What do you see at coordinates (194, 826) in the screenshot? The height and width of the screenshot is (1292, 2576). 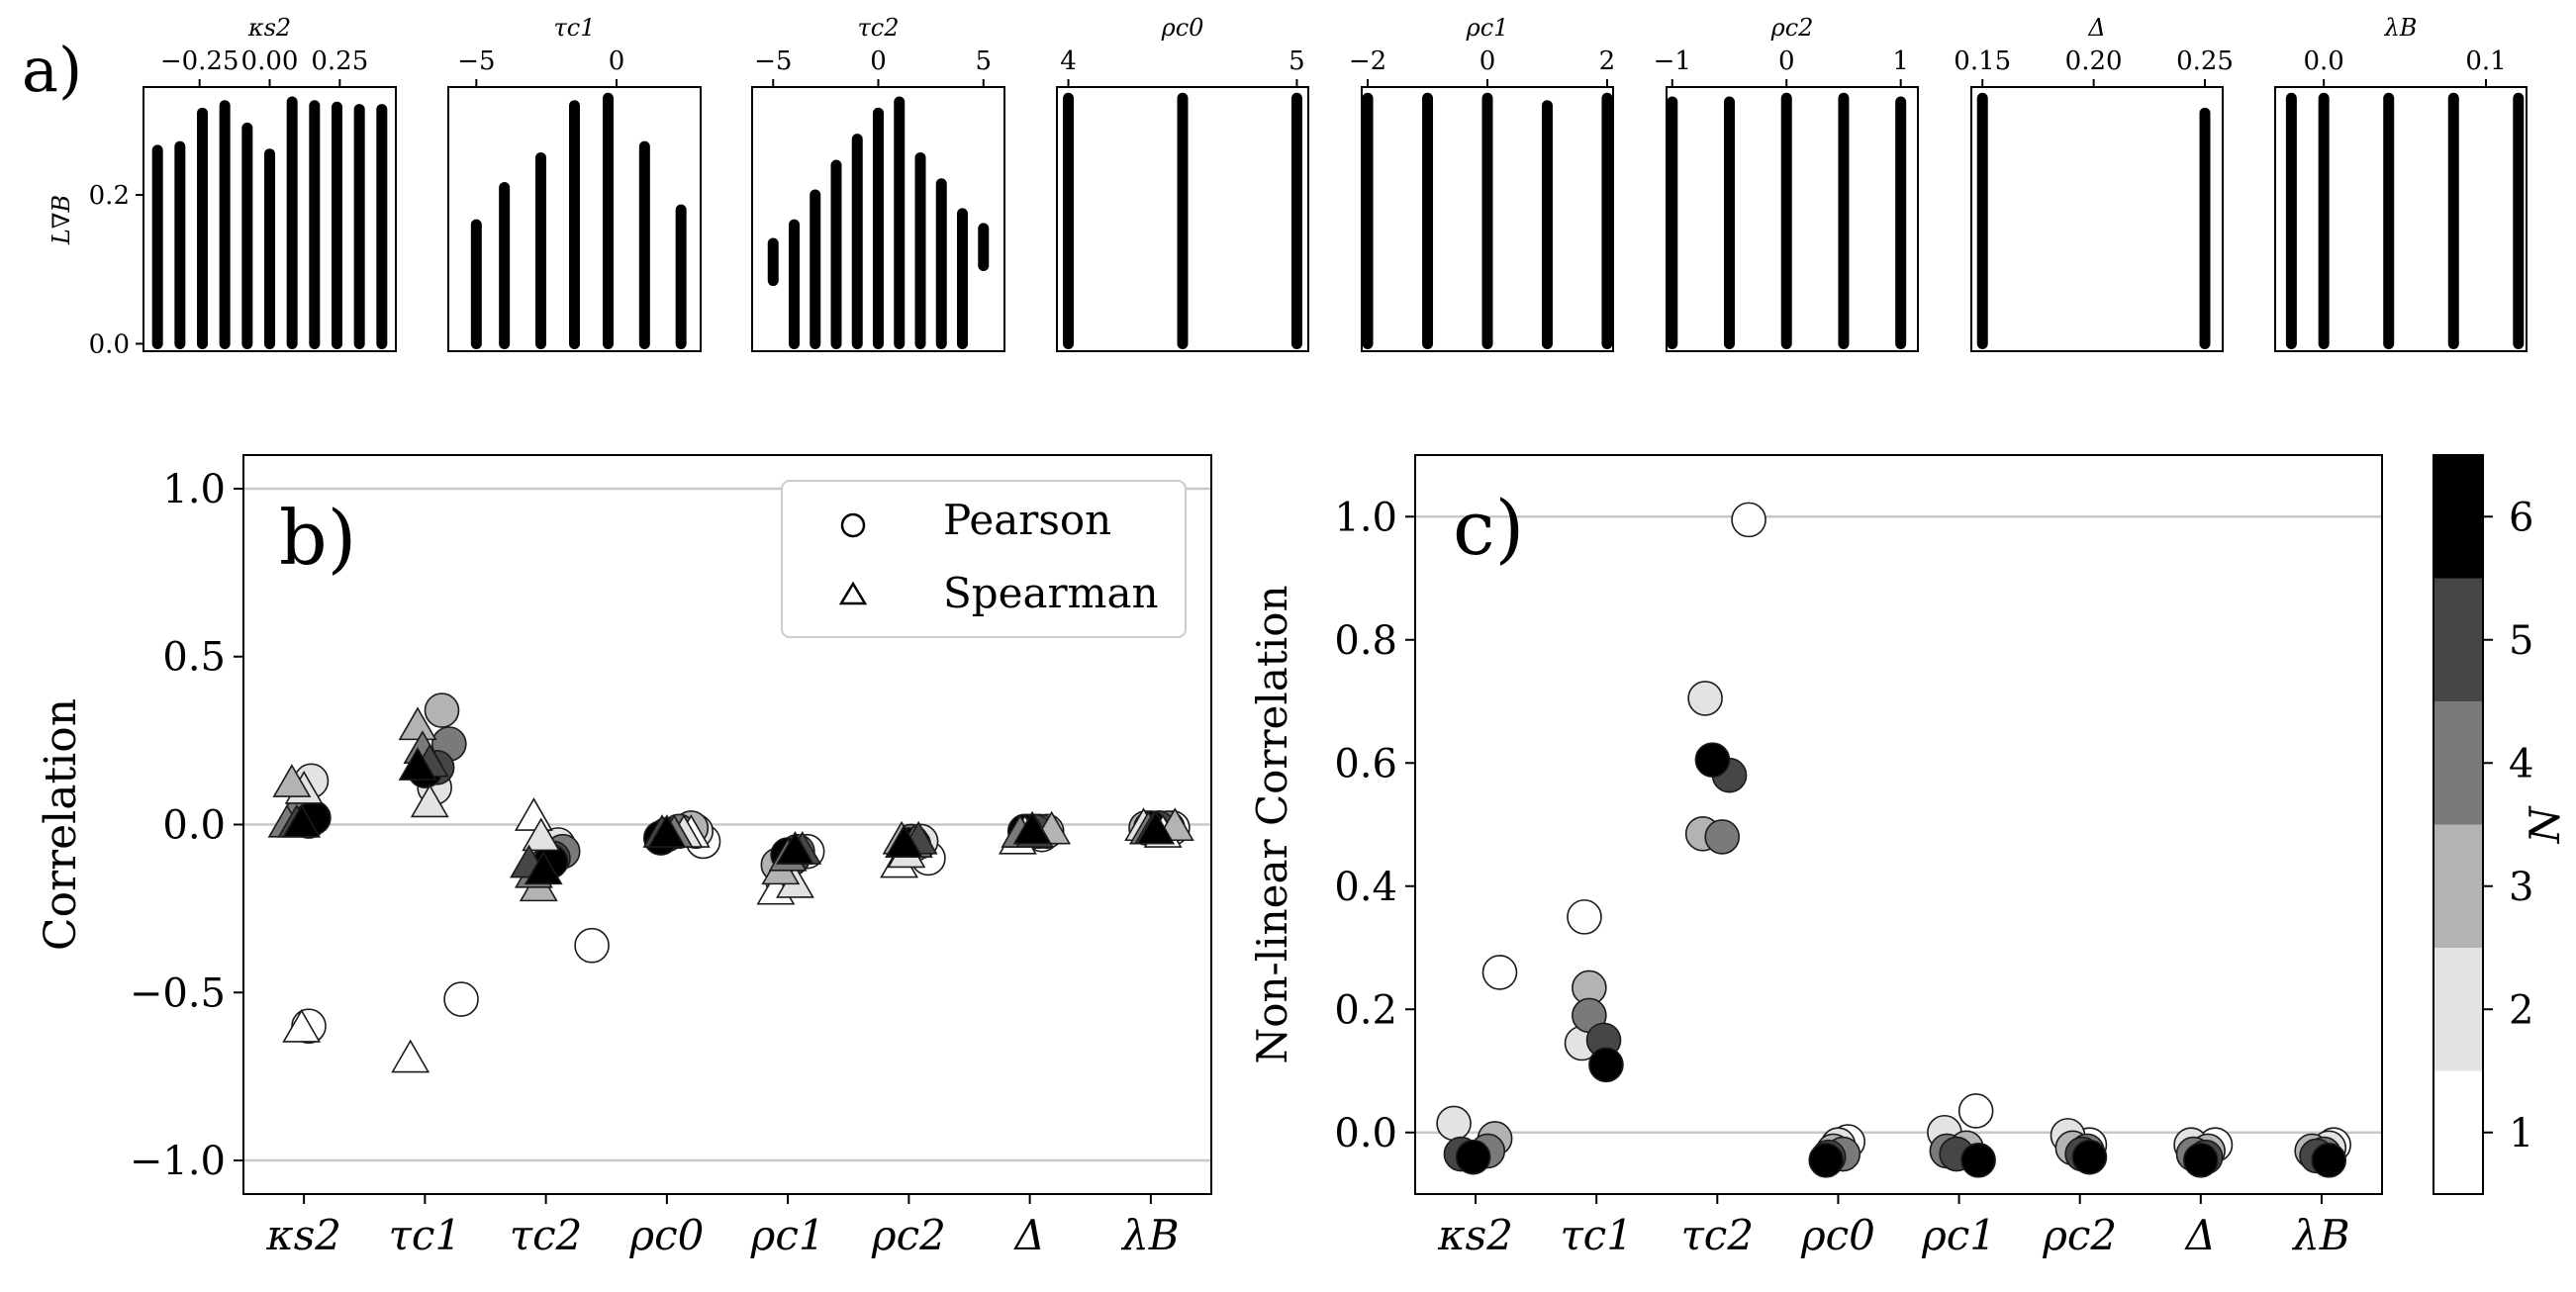 I see `panel-b-ytick-label: 0.0` at bounding box center [194, 826].